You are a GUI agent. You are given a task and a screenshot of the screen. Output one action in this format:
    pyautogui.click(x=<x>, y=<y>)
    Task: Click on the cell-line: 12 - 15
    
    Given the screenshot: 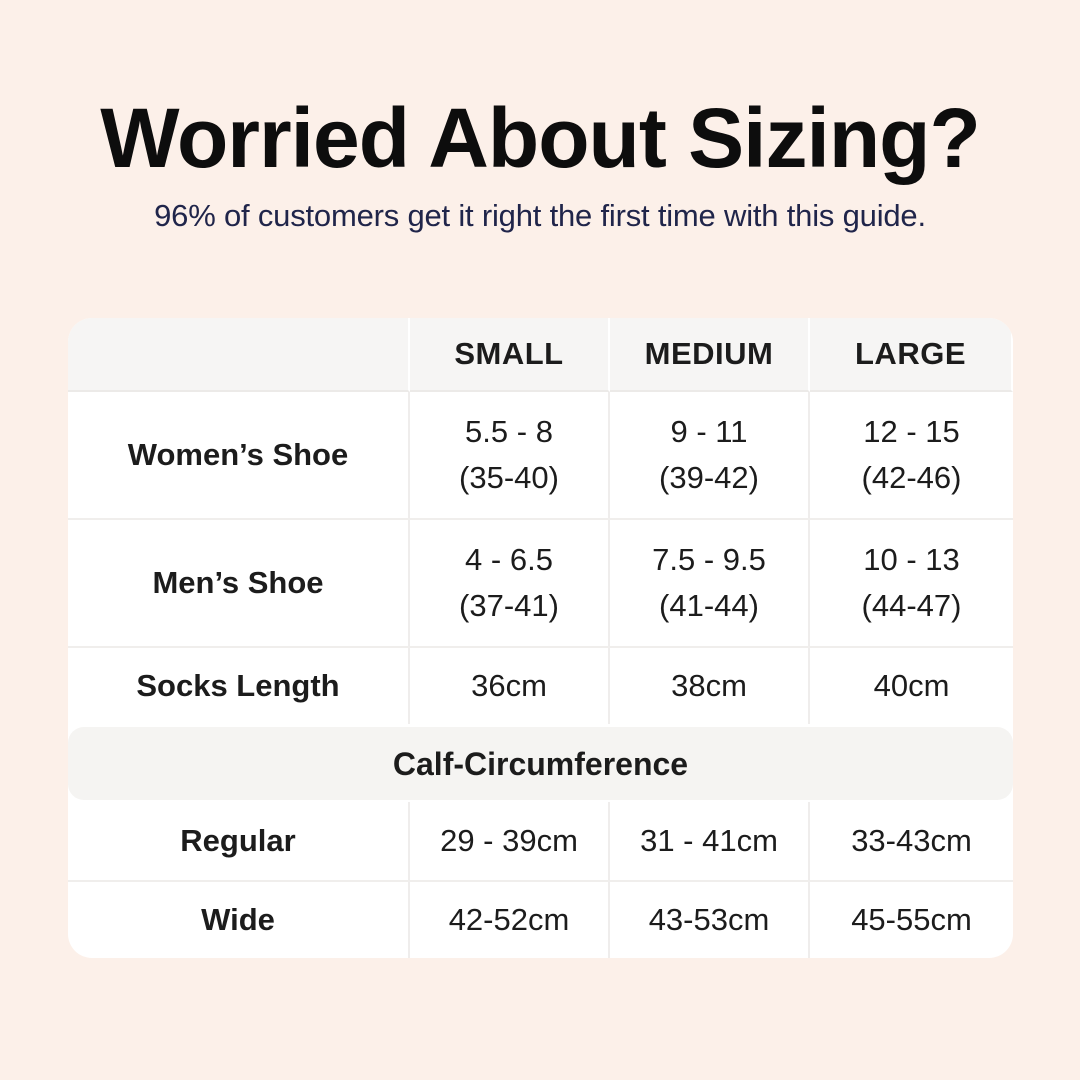 What is the action you would take?
    pyautogui.click(x=911, y=431)
    